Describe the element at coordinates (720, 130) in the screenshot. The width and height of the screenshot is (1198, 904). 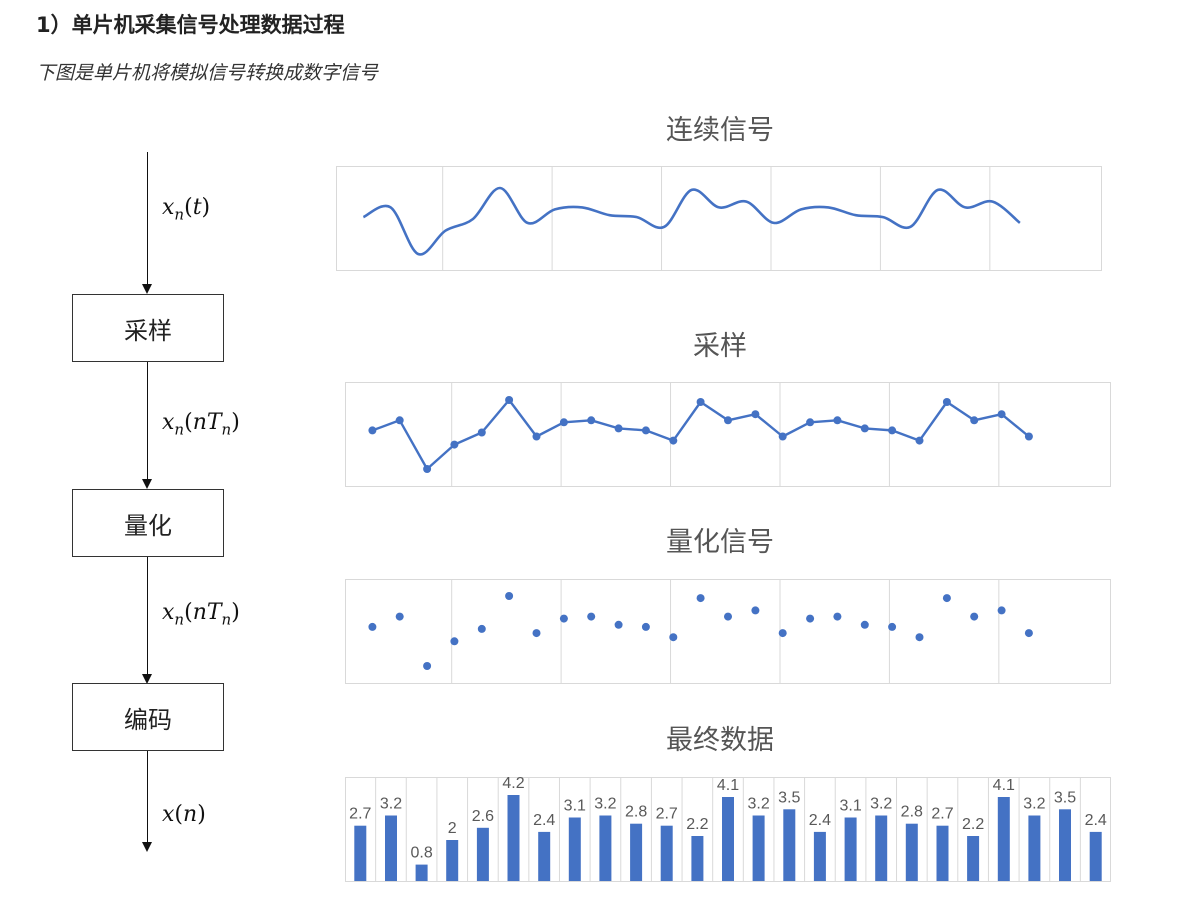
I see `continuous-signal-title: 连续信号` at that location.